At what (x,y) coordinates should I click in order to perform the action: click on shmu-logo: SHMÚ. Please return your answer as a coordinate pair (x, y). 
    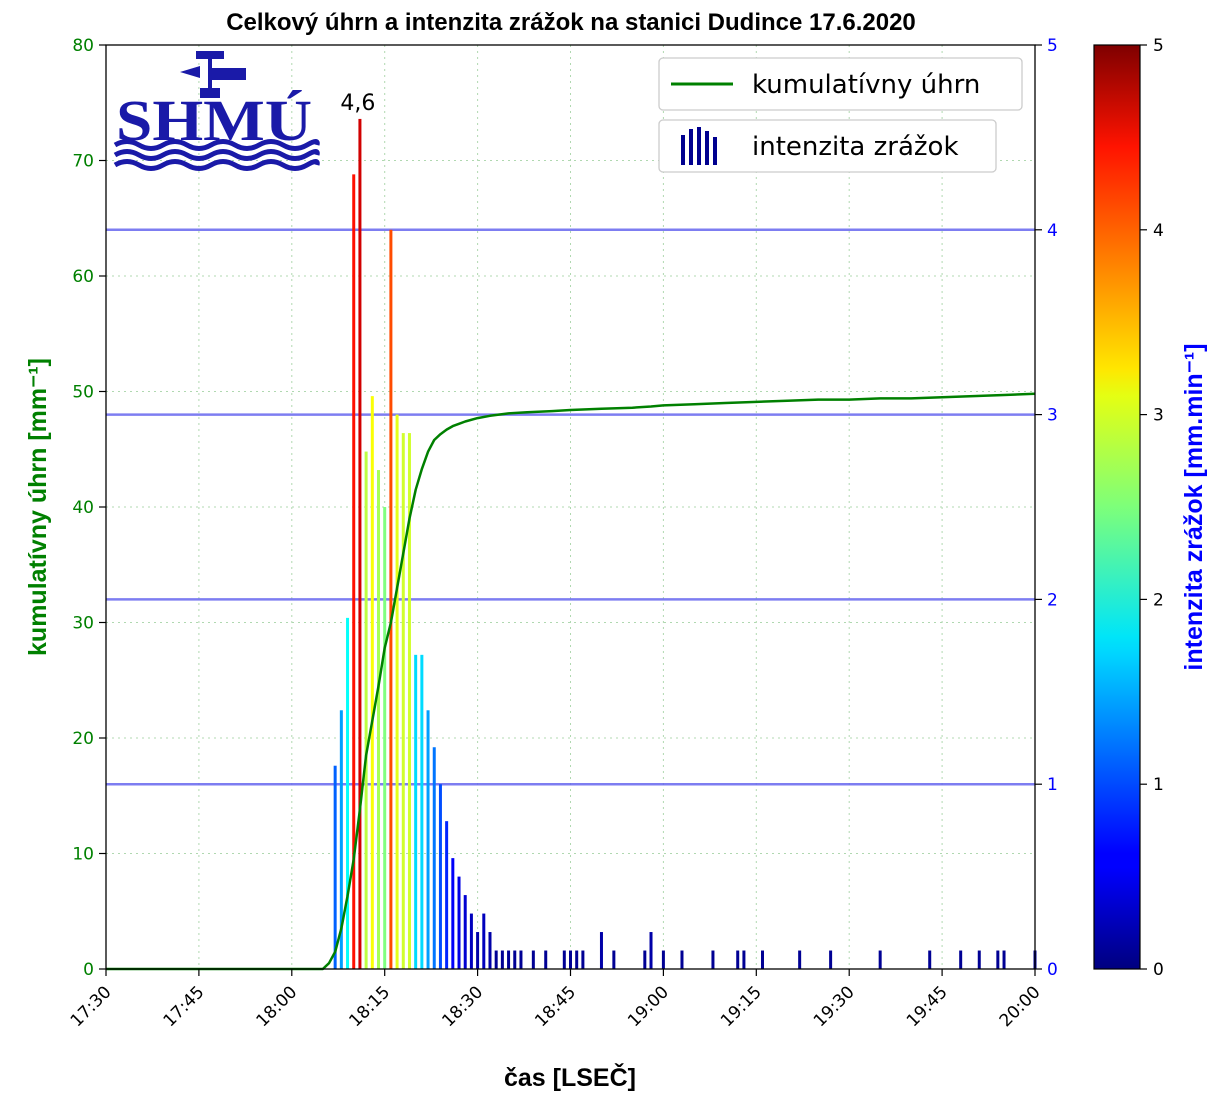
    Looking at the image, I should click on (216, 111).